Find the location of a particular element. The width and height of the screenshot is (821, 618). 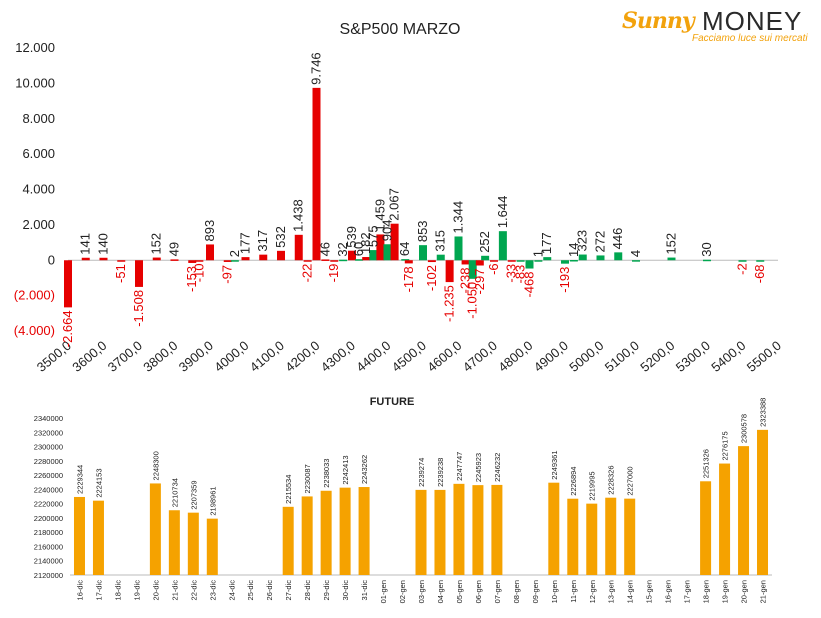

data-label: 1.344 is located at coordinates (458, 217).